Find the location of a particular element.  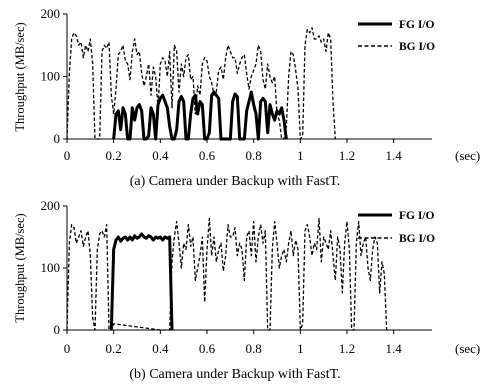

chart-caption: (a) Camera under Backup with FastT. is located at coordinates (235, 181).